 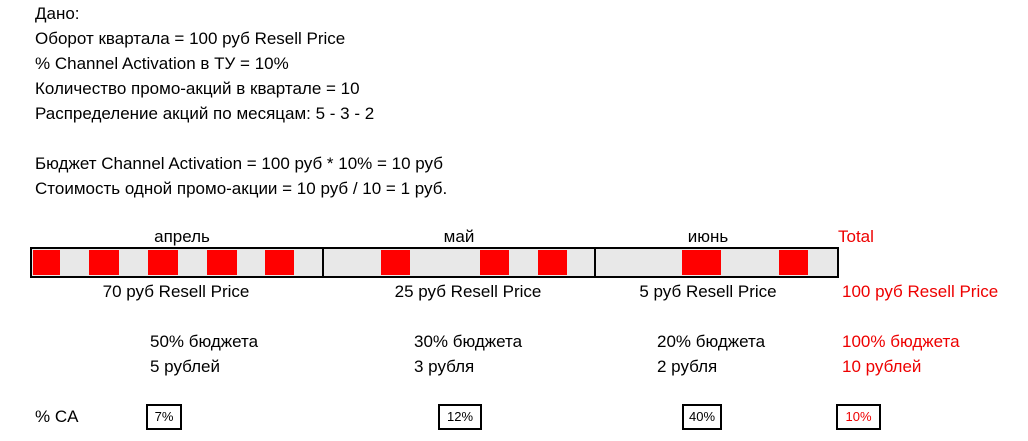 What do you see at coordinates (468, 291) in the screenshot?
I see `resell: 25 руб Resell Price` at bounding box center [468, 291].